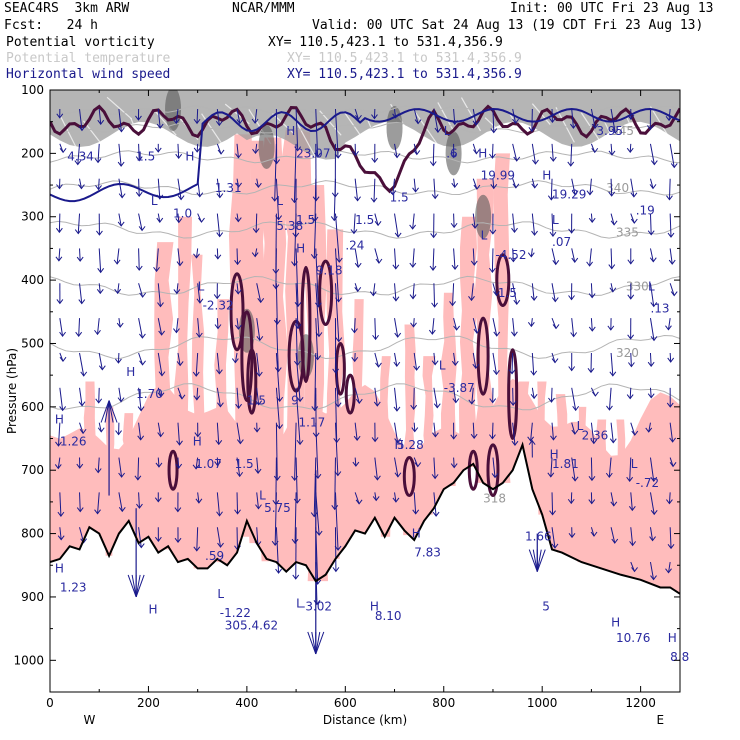 Image resolution: width=740 pixels, height=740 pixels. What do you see at coordinates (546, 176) in the screenshot?
I see `extremum-label-14: H` at bounding box center [546, 176].